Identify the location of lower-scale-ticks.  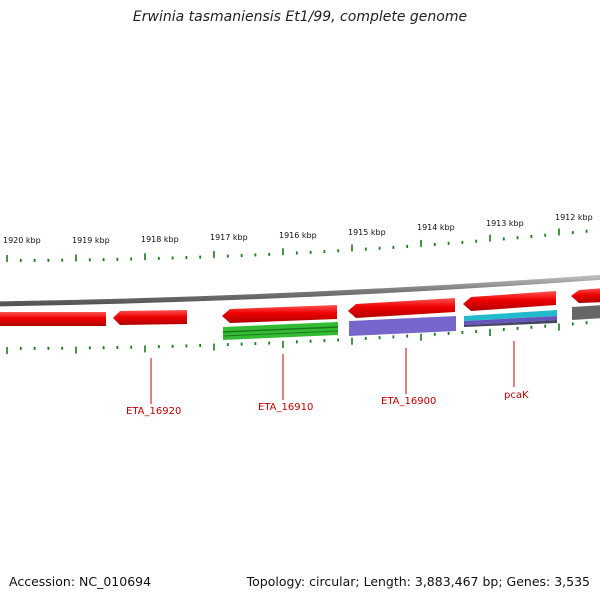
(297, 337).